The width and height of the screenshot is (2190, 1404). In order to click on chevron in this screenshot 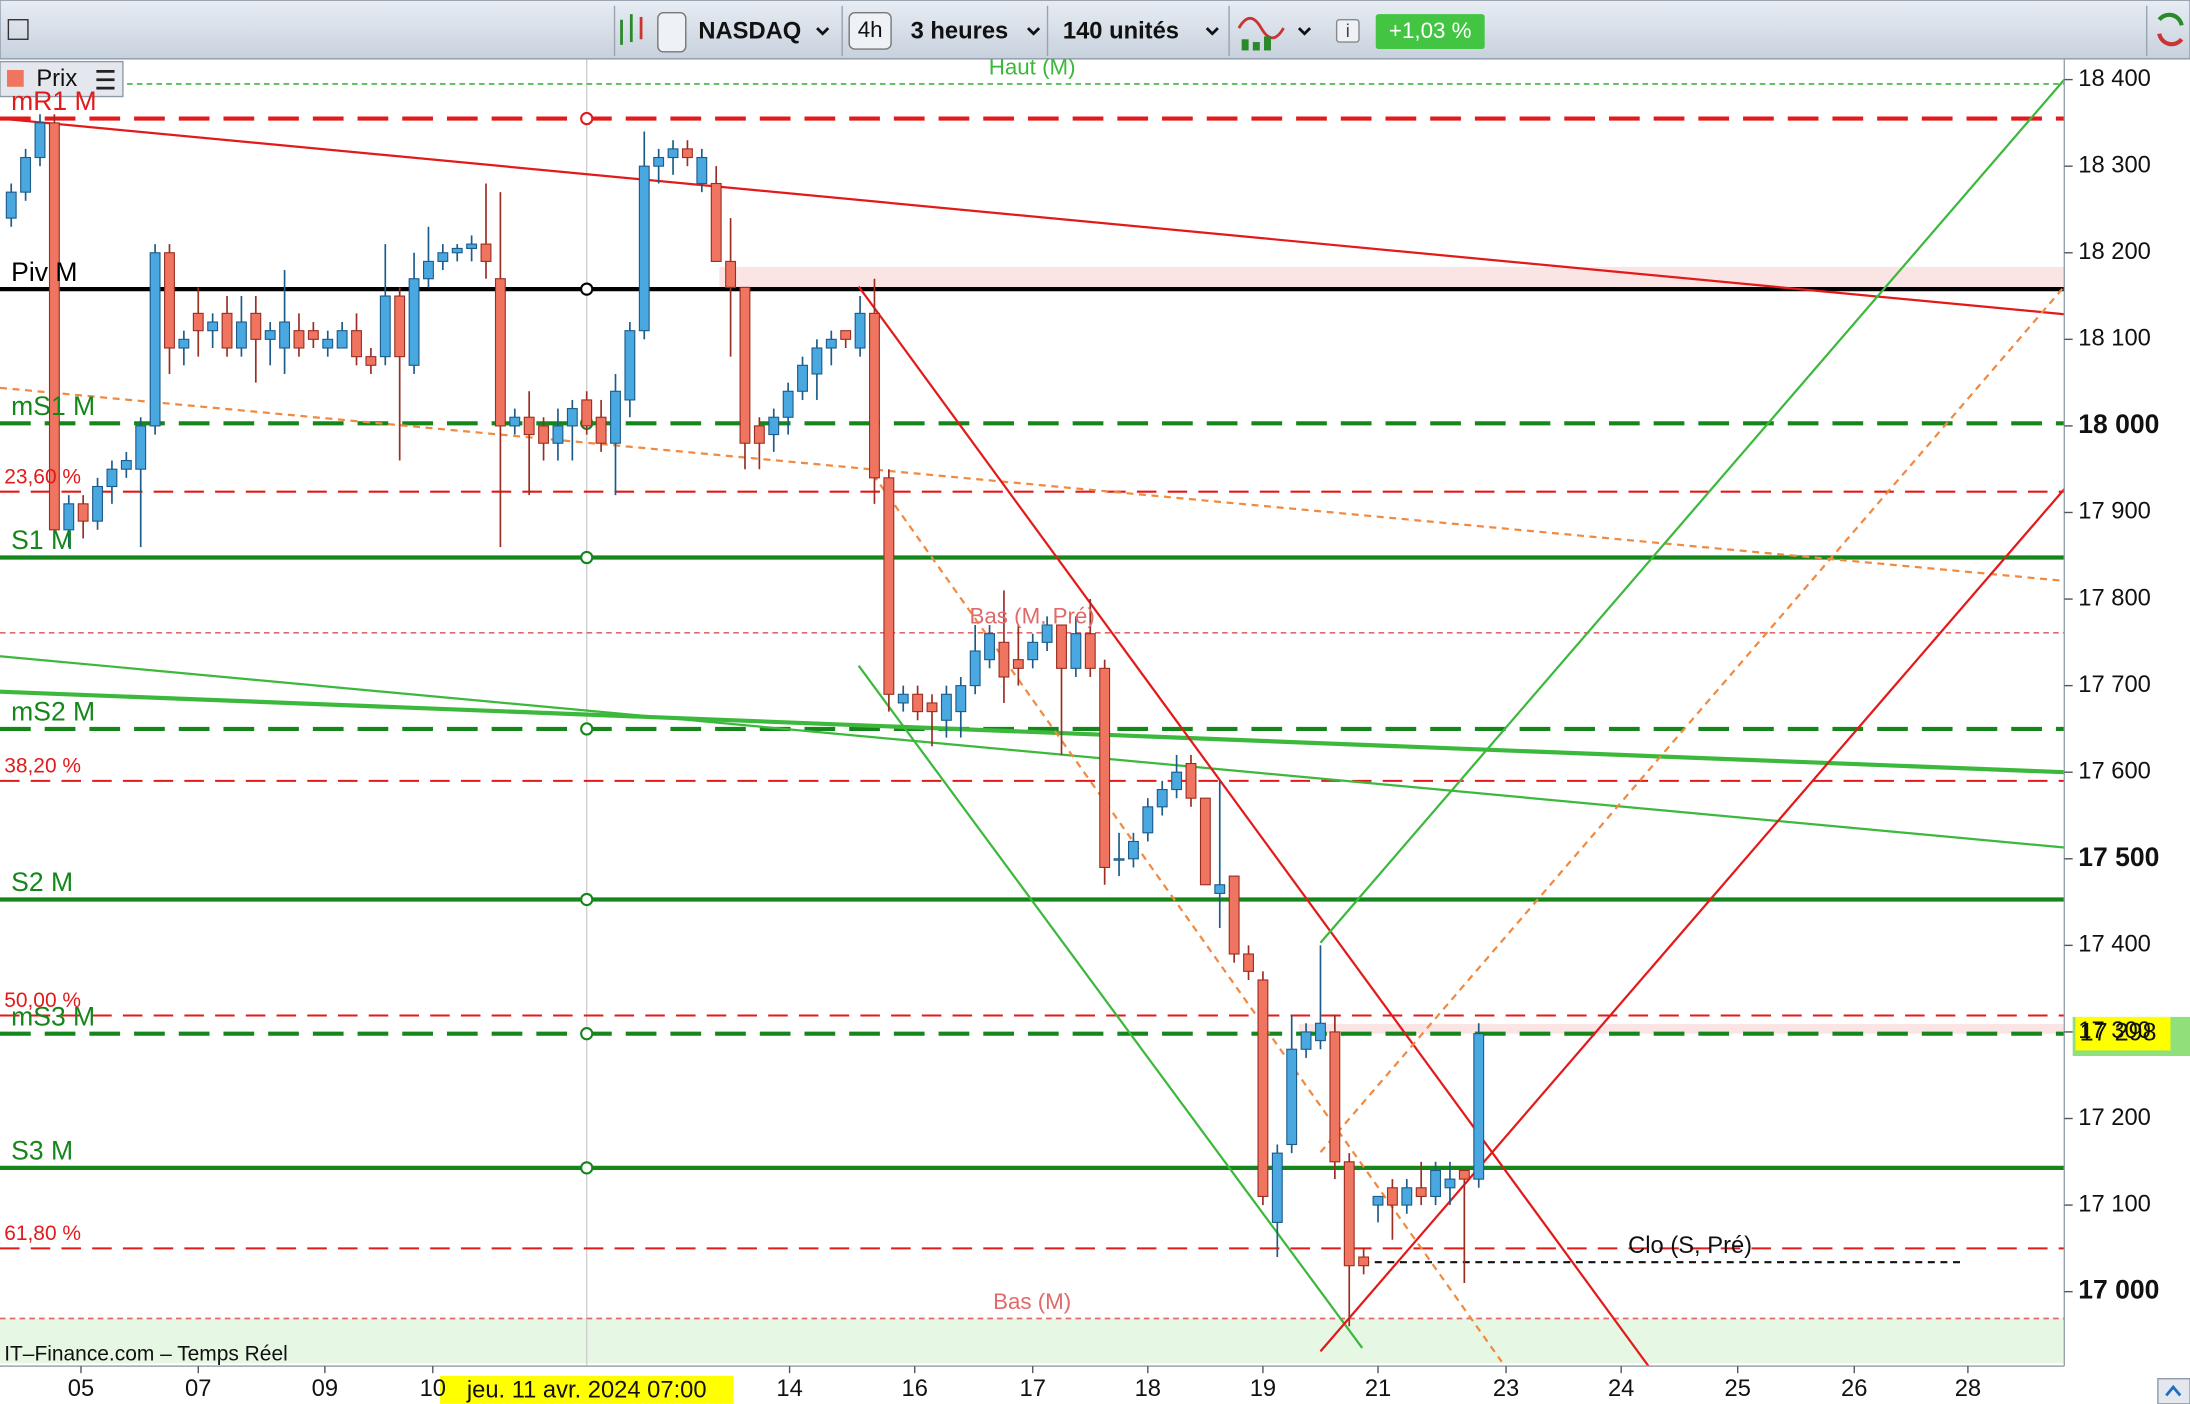, I will do `click(1212, 31)`.